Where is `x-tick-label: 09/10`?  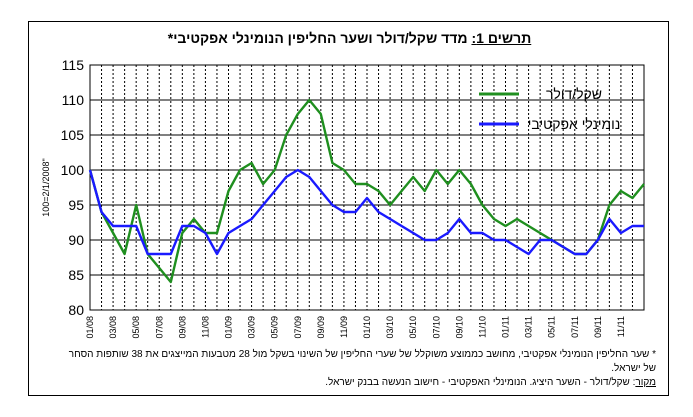
x-tick-label: 09/10 is located at coordinates (459, 327).